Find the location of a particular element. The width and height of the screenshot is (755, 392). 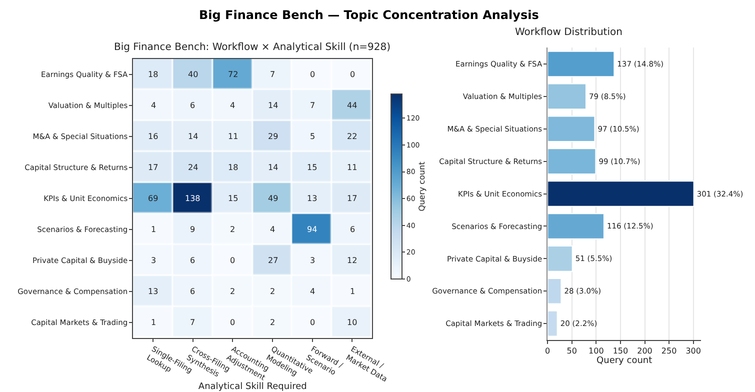

x-tick-label: 150 is located at coordinates (620, 351).